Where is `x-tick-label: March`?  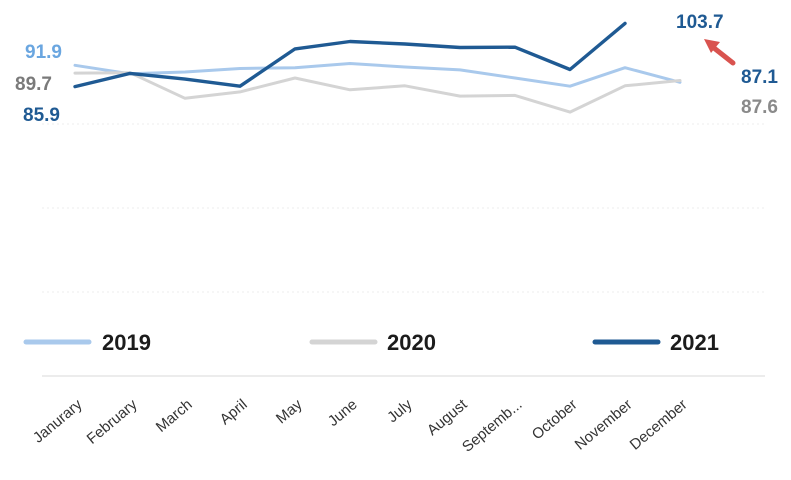 x-tick-label: March is located at coordinates (174, 416).